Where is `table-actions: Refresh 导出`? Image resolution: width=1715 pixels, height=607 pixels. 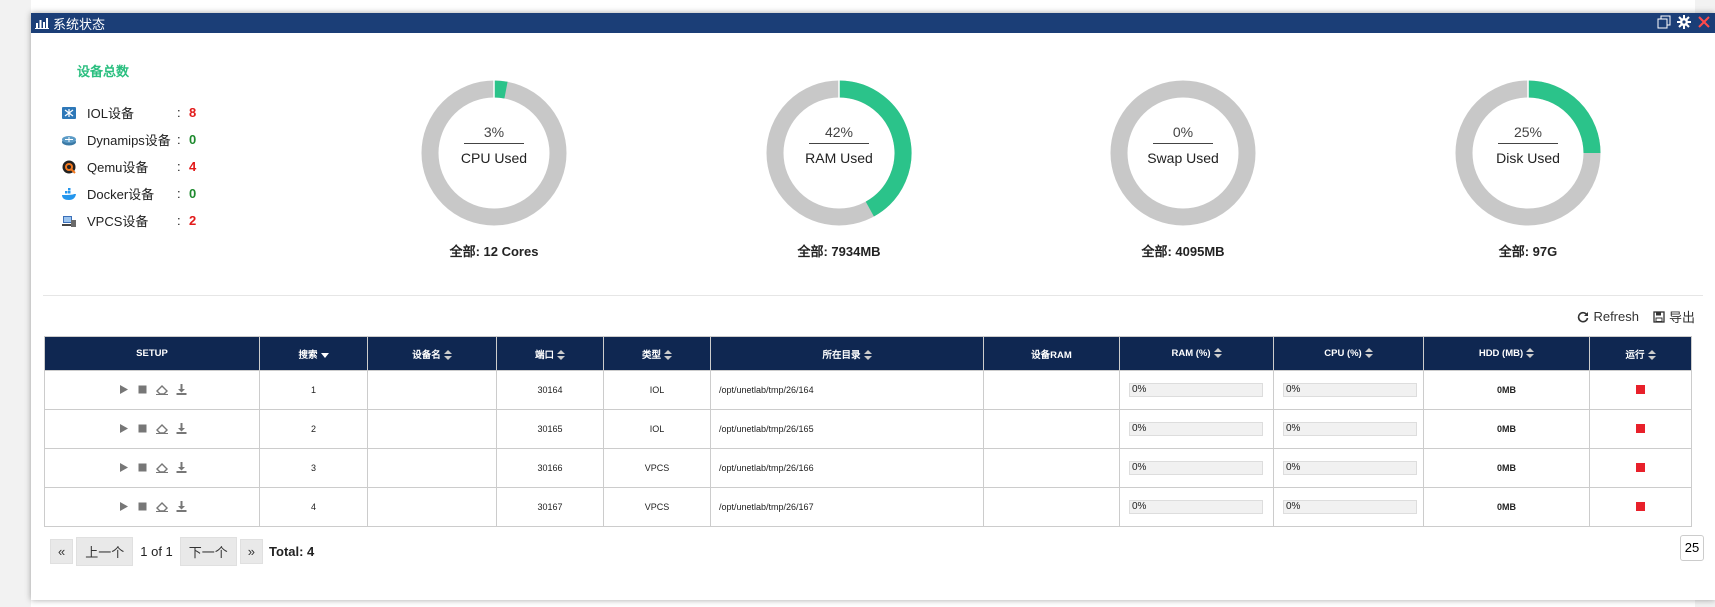
table-actions: Refresh 导出 is located at coordinates (1636, 316).